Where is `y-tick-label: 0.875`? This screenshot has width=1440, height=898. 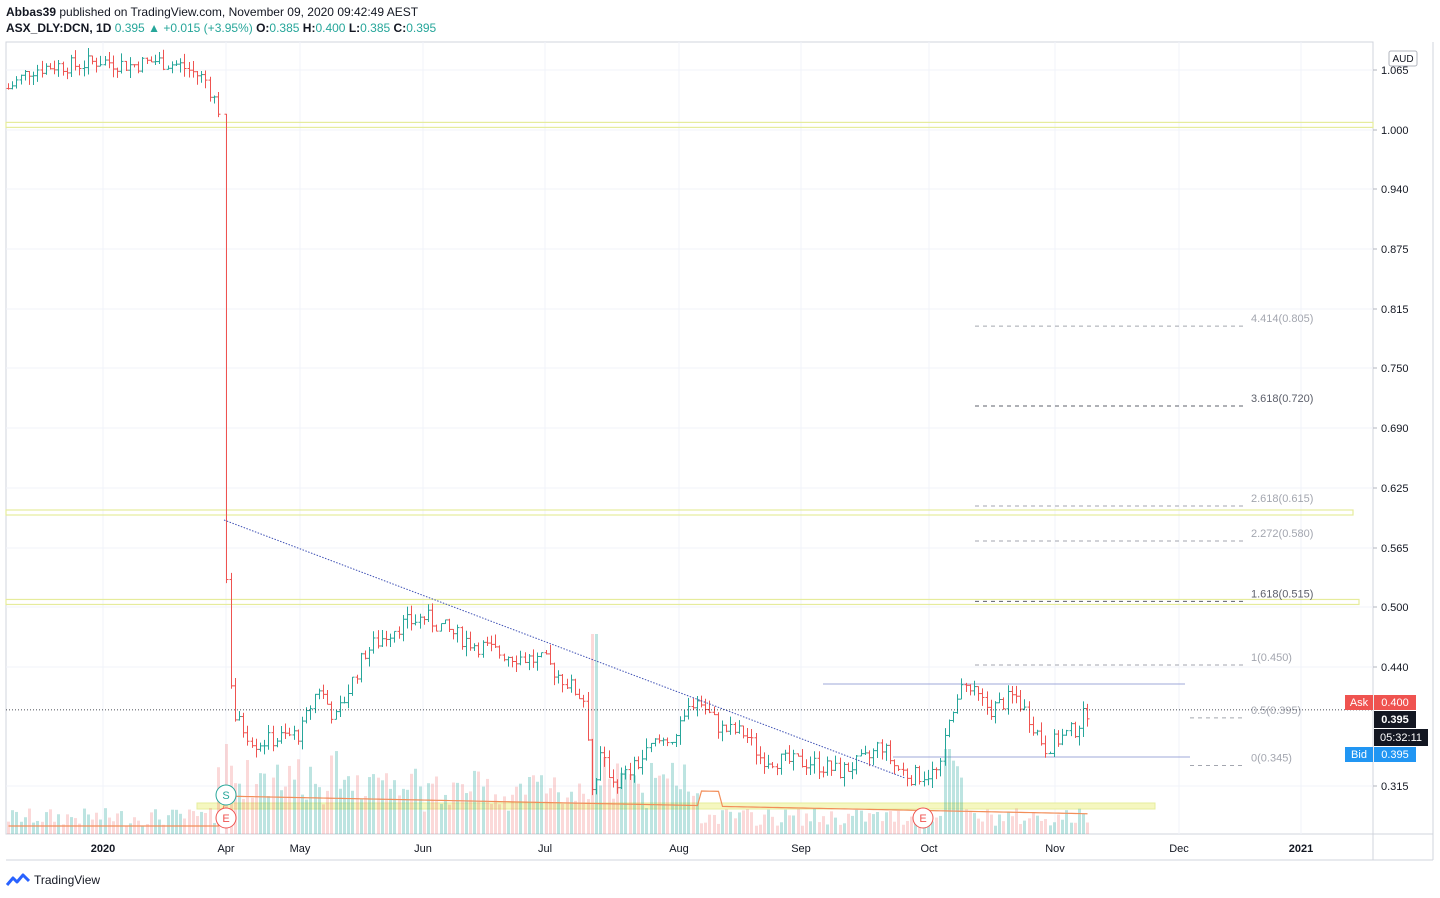 y-tick-label: 0.875 is located at coordinates (1395, 250).